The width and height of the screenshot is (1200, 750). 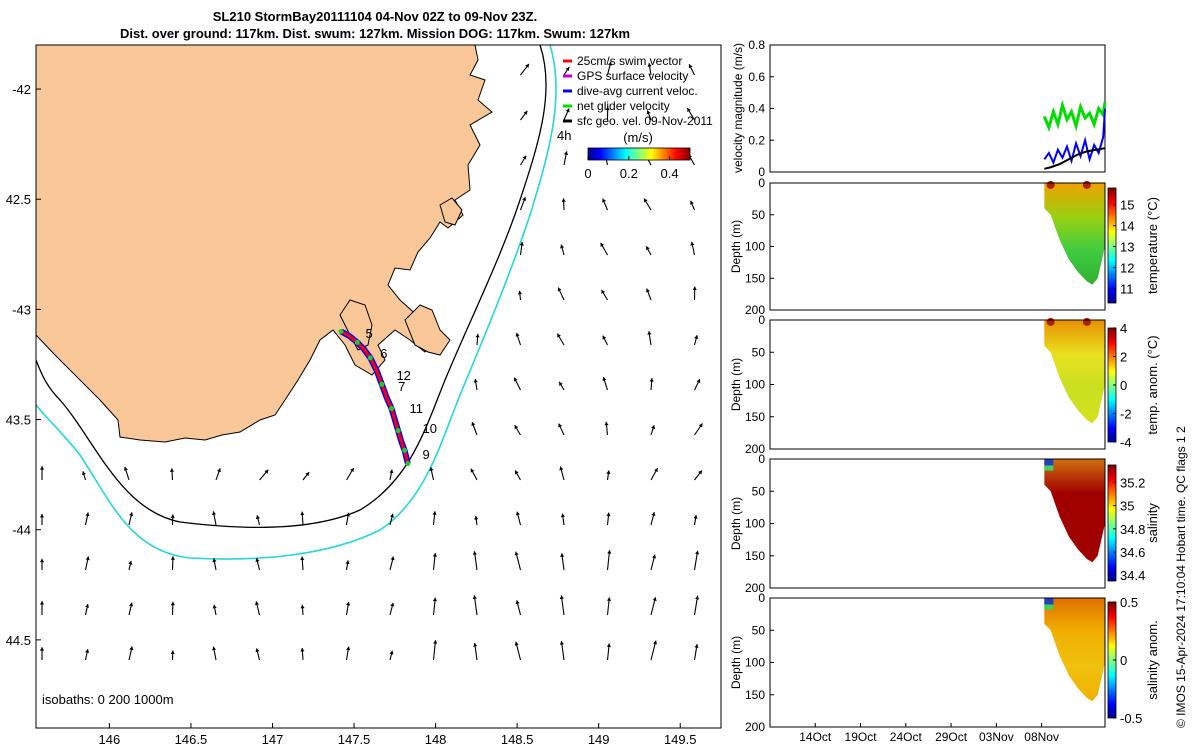 What do you see at coordinates (1126, 414) in the screenshot?
I see `colorbar-tick-label: -2` at bounding box center [1126, 414].